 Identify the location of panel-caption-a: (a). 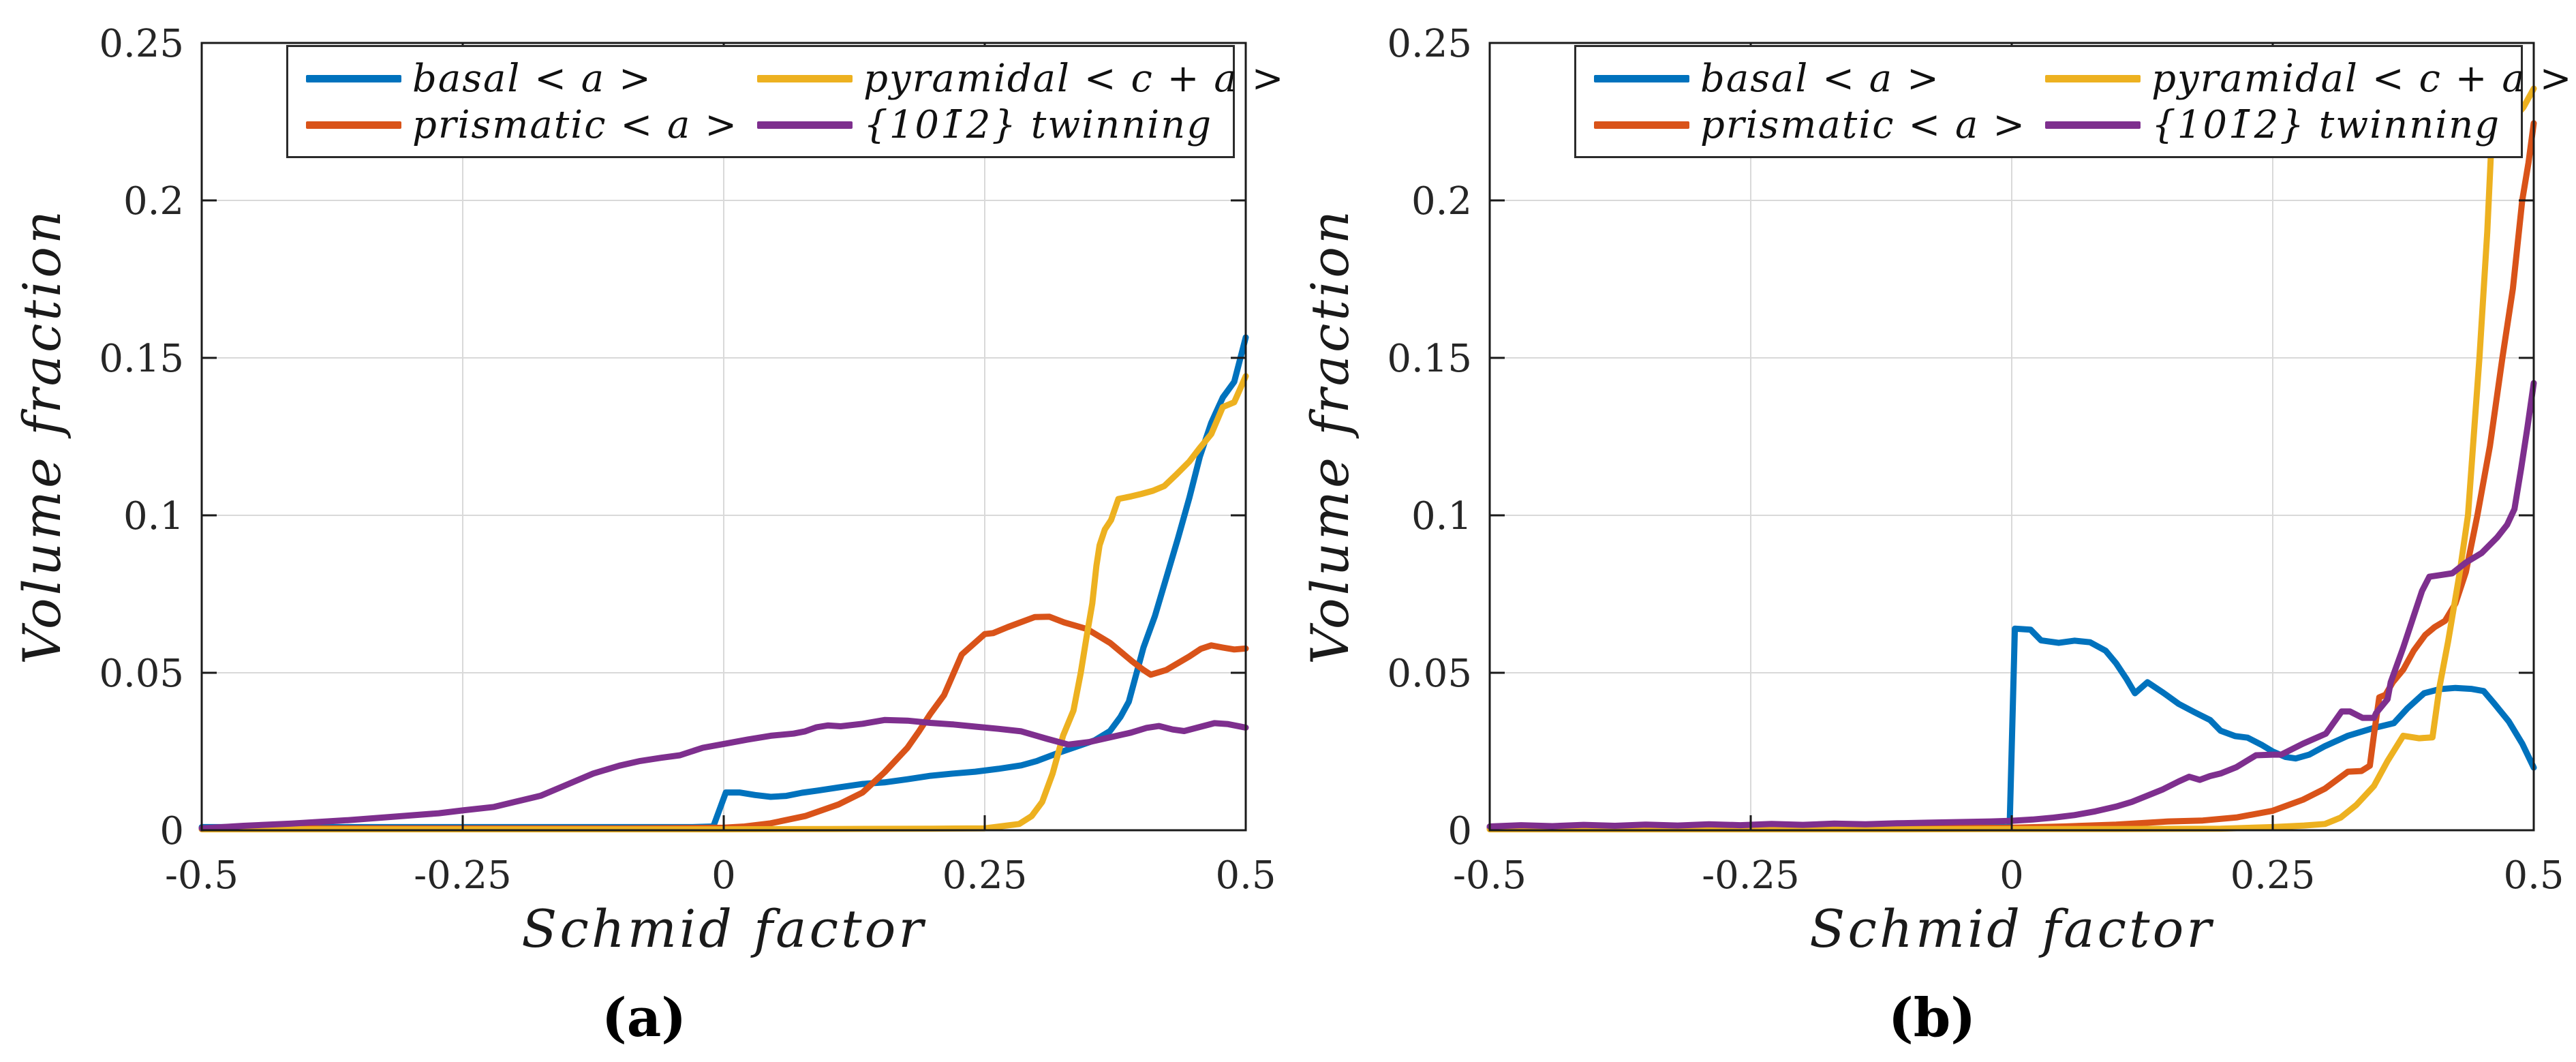
(644, 1018).